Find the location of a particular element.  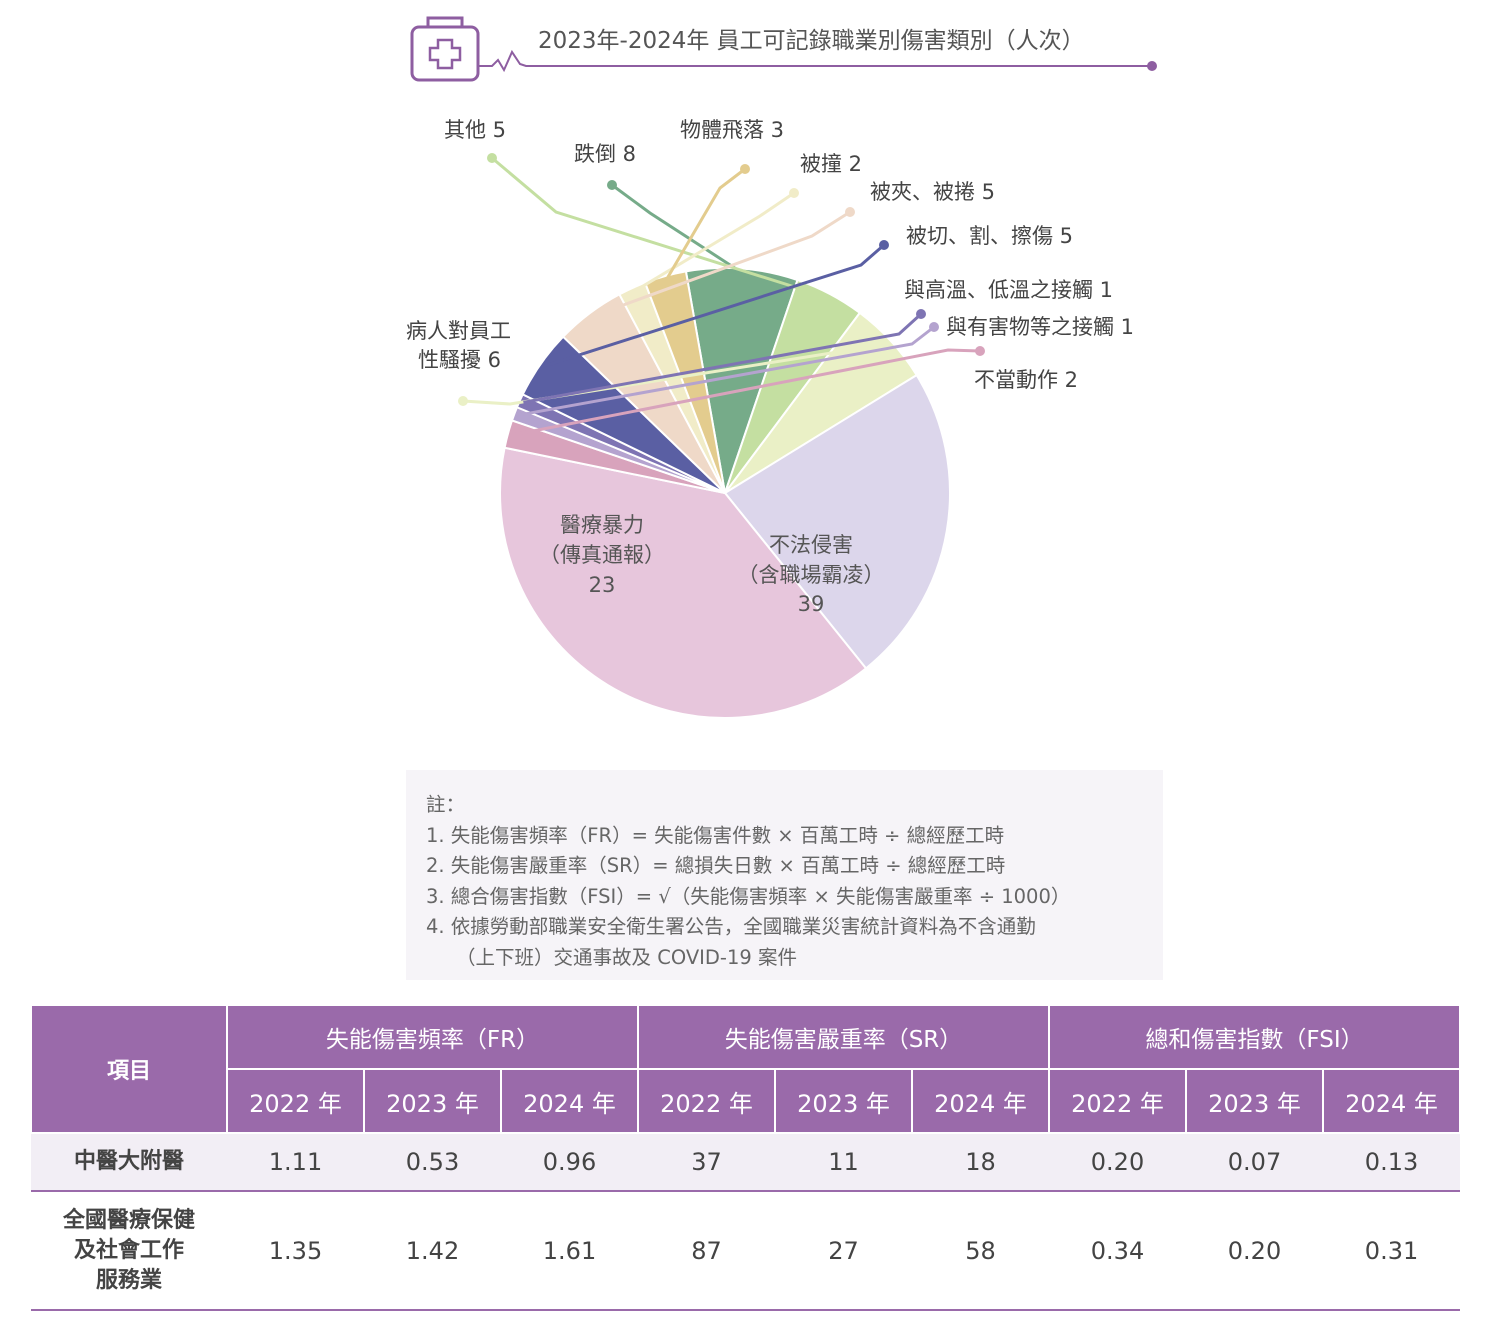

heartbeat-line is located at coordinates (815, 61).